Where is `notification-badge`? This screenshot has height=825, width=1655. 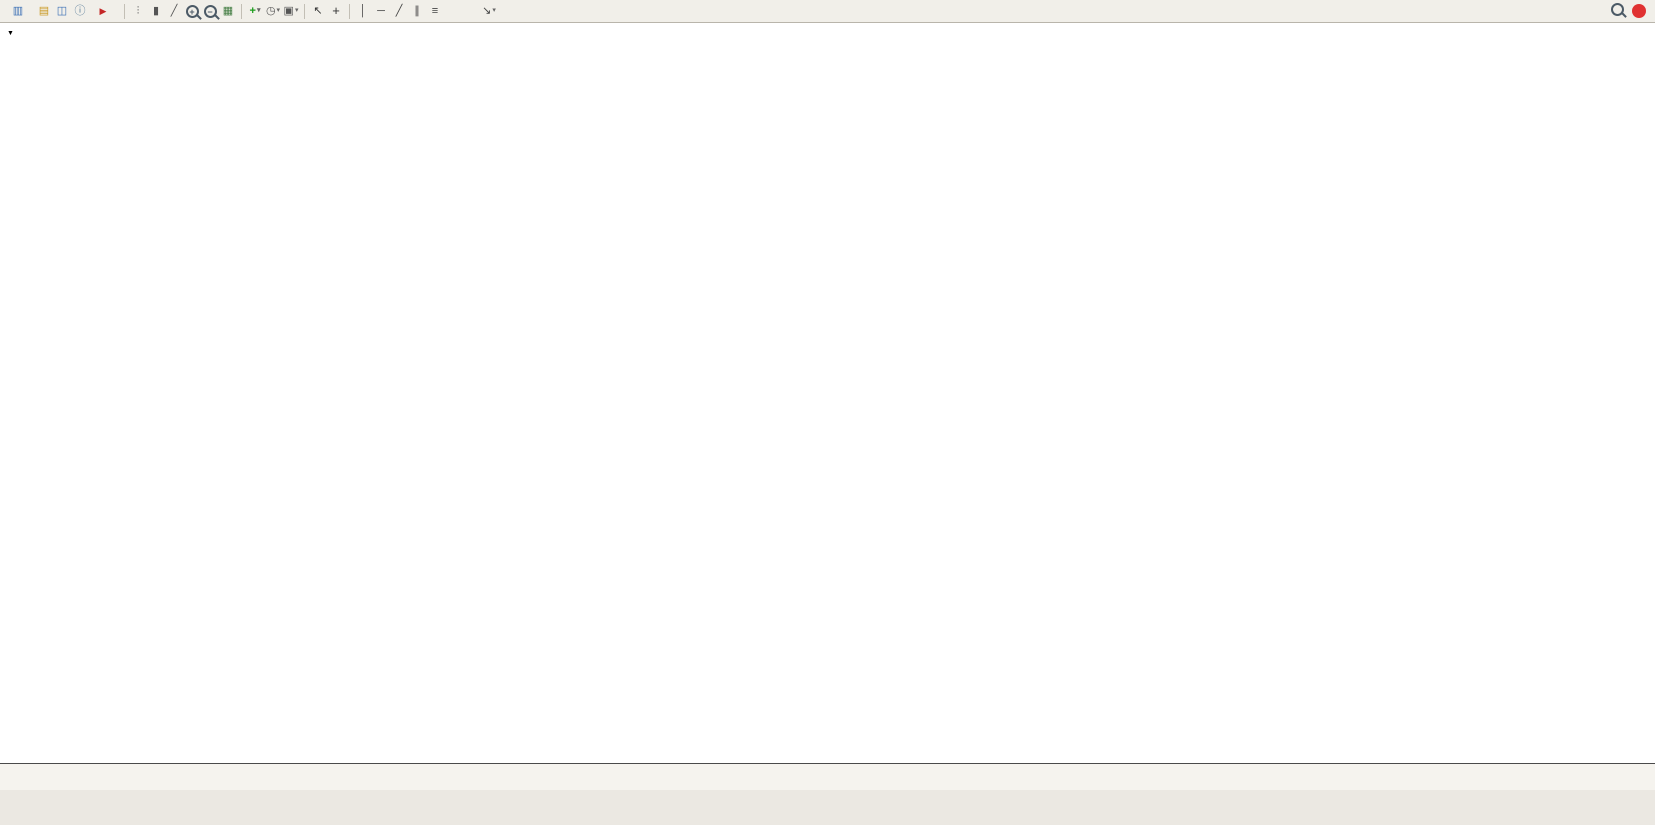
notification-badge is located at coordinates (1639, 11).